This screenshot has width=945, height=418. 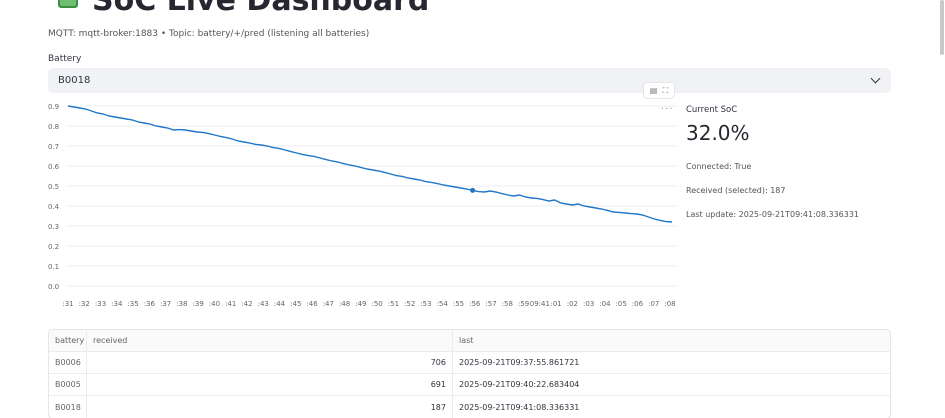 I want to click on x-tick-label: :05, so click(x=621, y=304).